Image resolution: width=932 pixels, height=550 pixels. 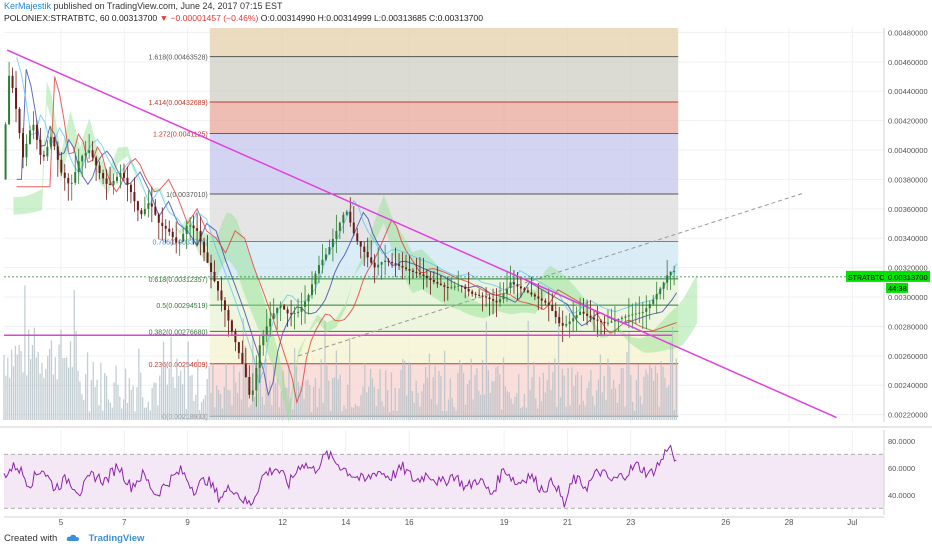 What do you see at coordinates (567, 522) in the screenshot?
I see `time-axis-tick: 21` at bounding box center [567, 522].